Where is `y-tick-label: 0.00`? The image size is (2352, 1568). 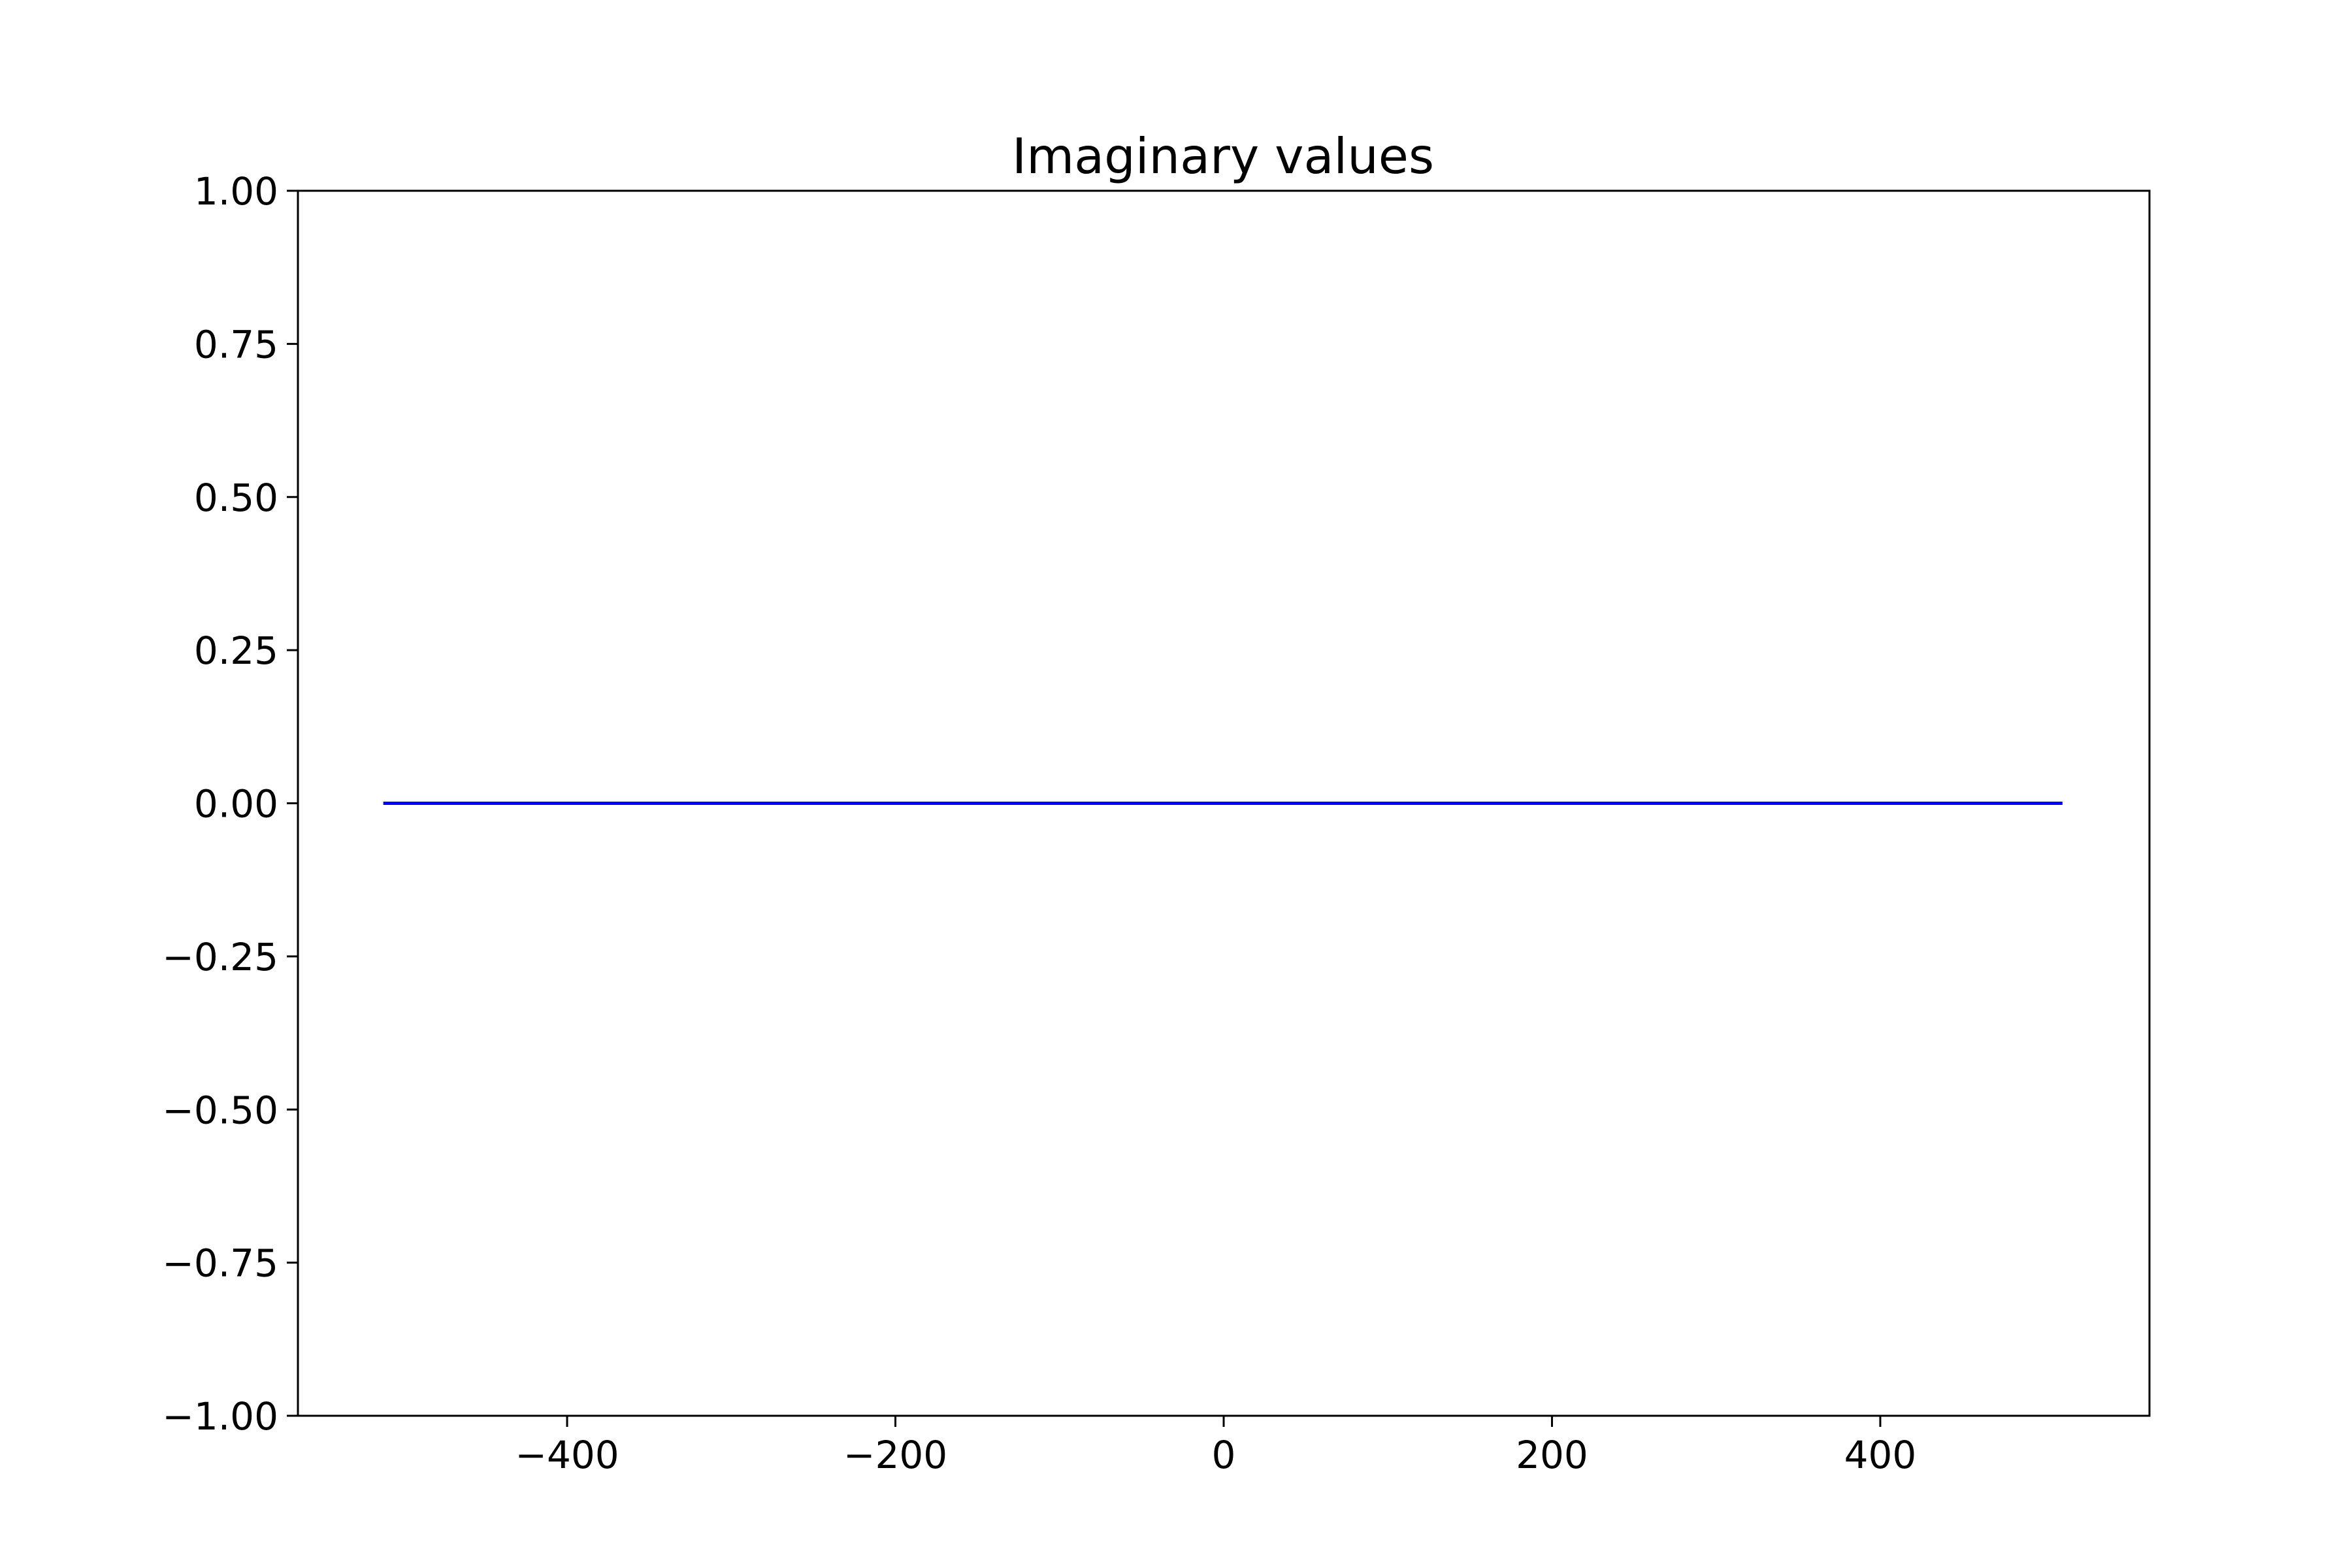
y-tick-label: 0.00 is located at coordinates (236, 804).